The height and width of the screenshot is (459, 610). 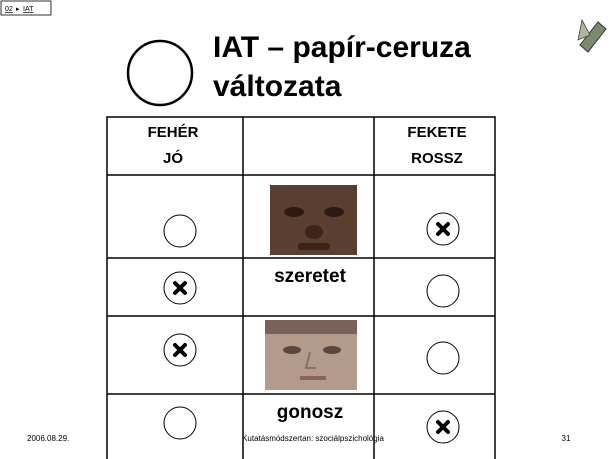 What do you see at coordinates (310, 412) in the screenshot?
I see `stimulus-word: gonosz` at bounding box center [310, 412].